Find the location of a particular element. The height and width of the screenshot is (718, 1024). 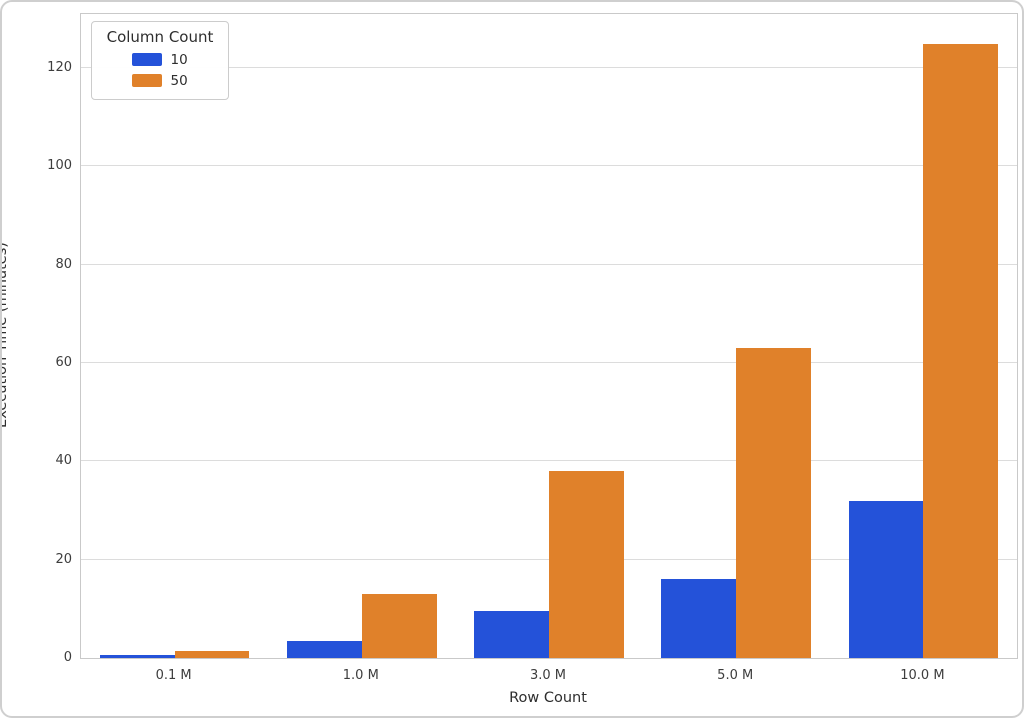

bar-5.0M-cols50 is located at coordinates (774, 503).